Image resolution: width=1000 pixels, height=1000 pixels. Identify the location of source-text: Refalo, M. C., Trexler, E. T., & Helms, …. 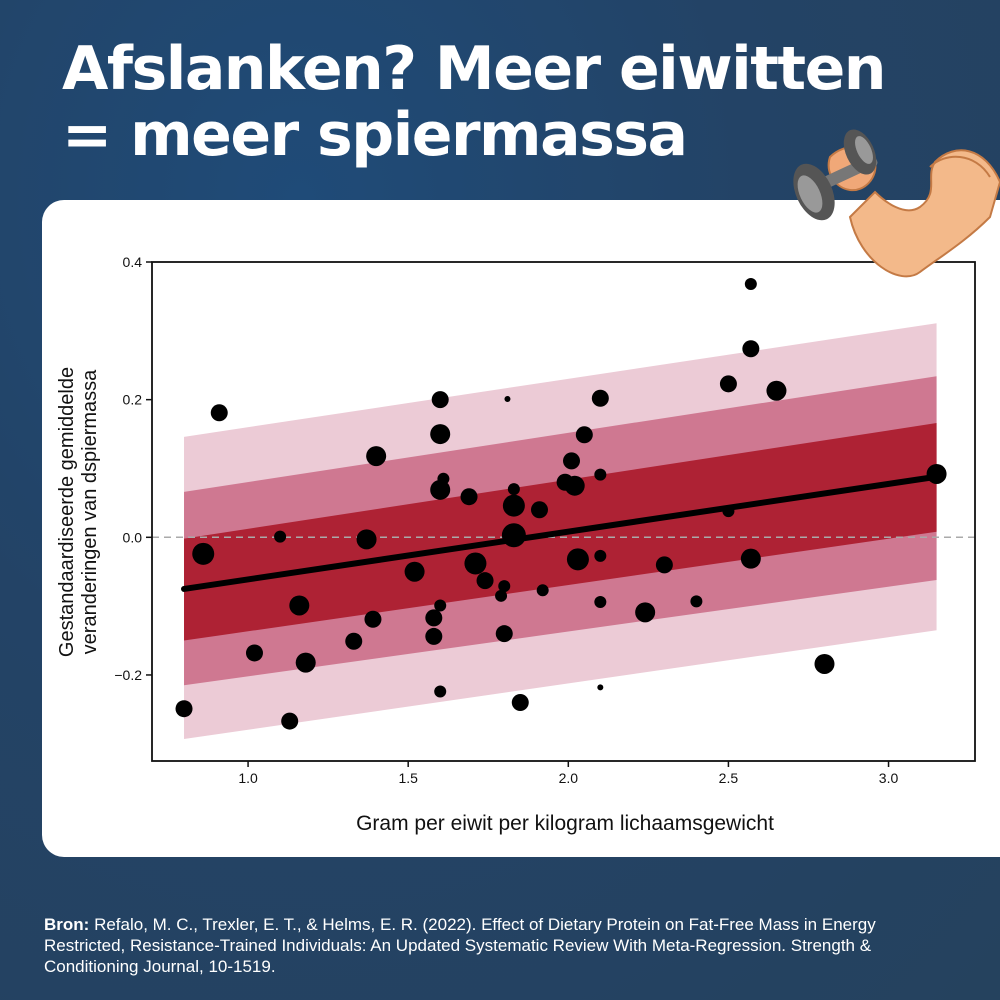
(460, 945).